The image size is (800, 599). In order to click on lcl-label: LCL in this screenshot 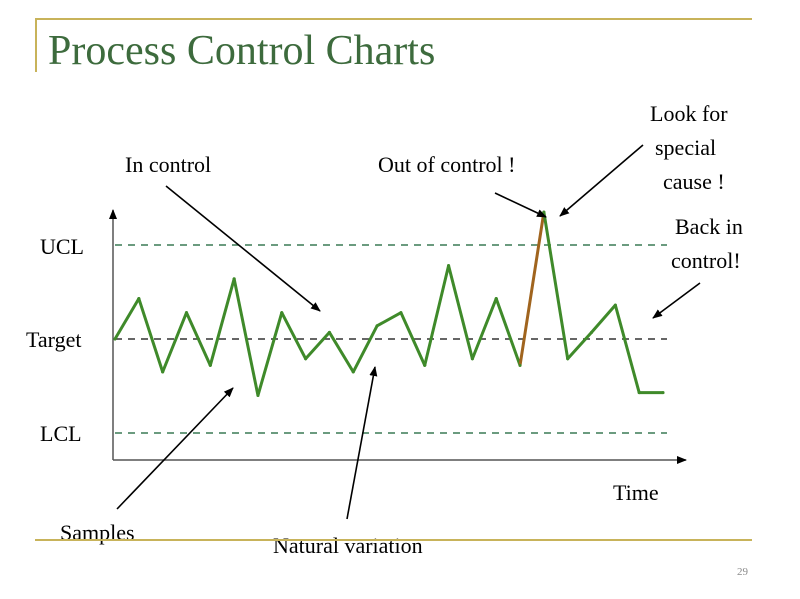, I will do `click(61, 433)`.